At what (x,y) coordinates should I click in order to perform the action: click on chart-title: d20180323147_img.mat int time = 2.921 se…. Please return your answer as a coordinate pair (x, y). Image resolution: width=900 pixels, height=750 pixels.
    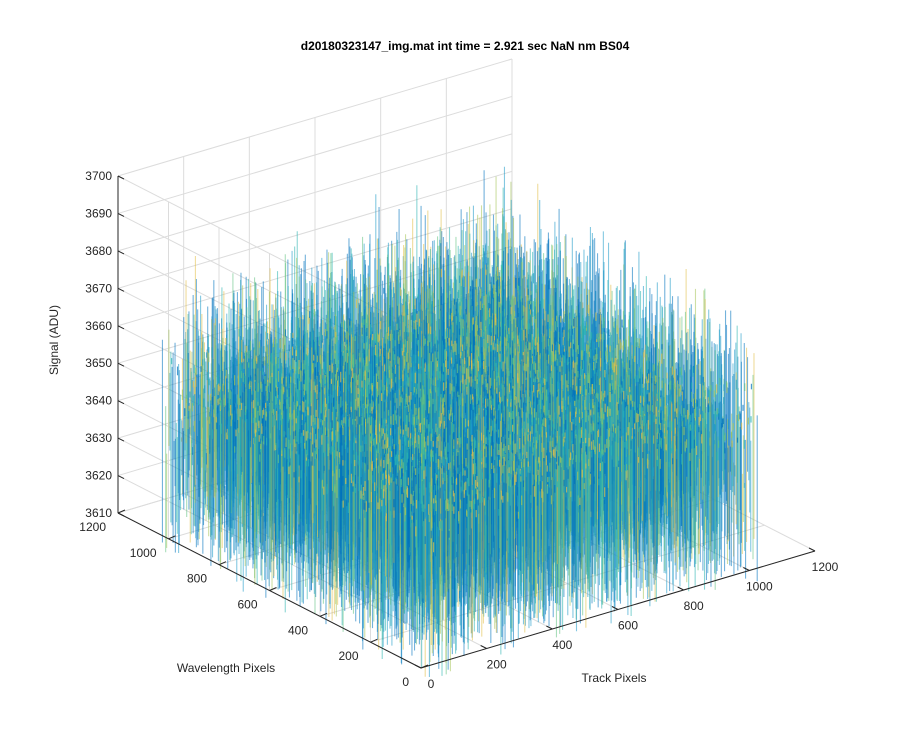
    Looking at the image, I should click on (465, 46).